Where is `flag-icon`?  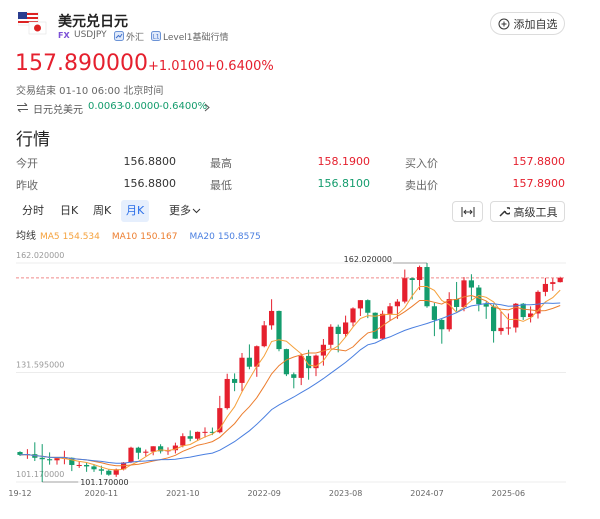
flag-icon is located at coordinates (32, 23).